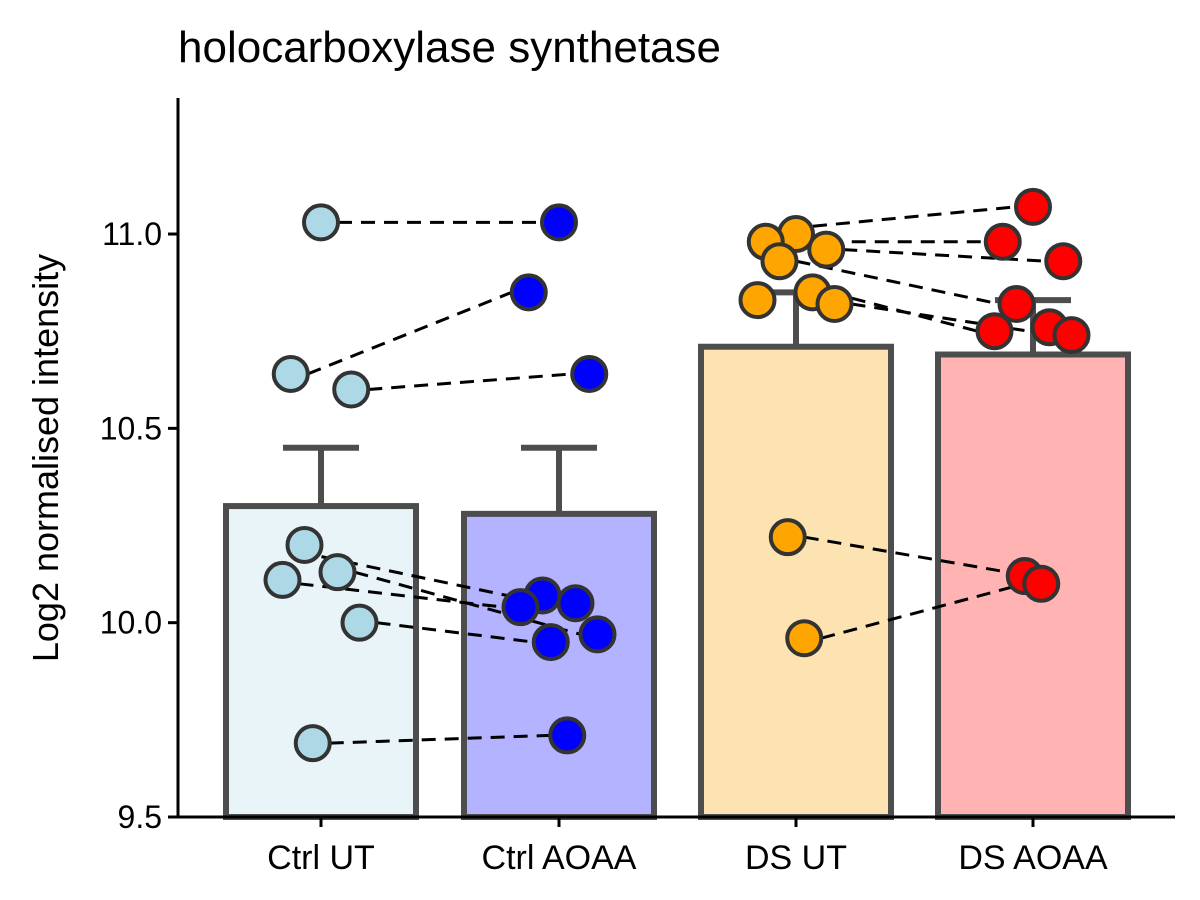  Describe the element at coordinates (796, 581) in the screenshot. I see `bar-ds-ut` at that location.